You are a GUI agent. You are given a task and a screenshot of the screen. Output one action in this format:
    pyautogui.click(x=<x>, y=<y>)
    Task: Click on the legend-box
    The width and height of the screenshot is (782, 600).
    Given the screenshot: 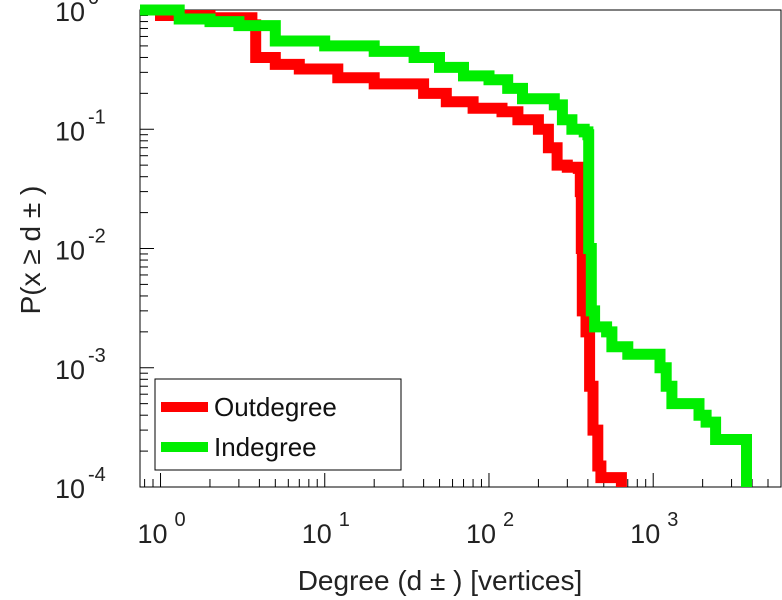 What is the action you would take?
    pyautogui.click(x=278, y=424)
    